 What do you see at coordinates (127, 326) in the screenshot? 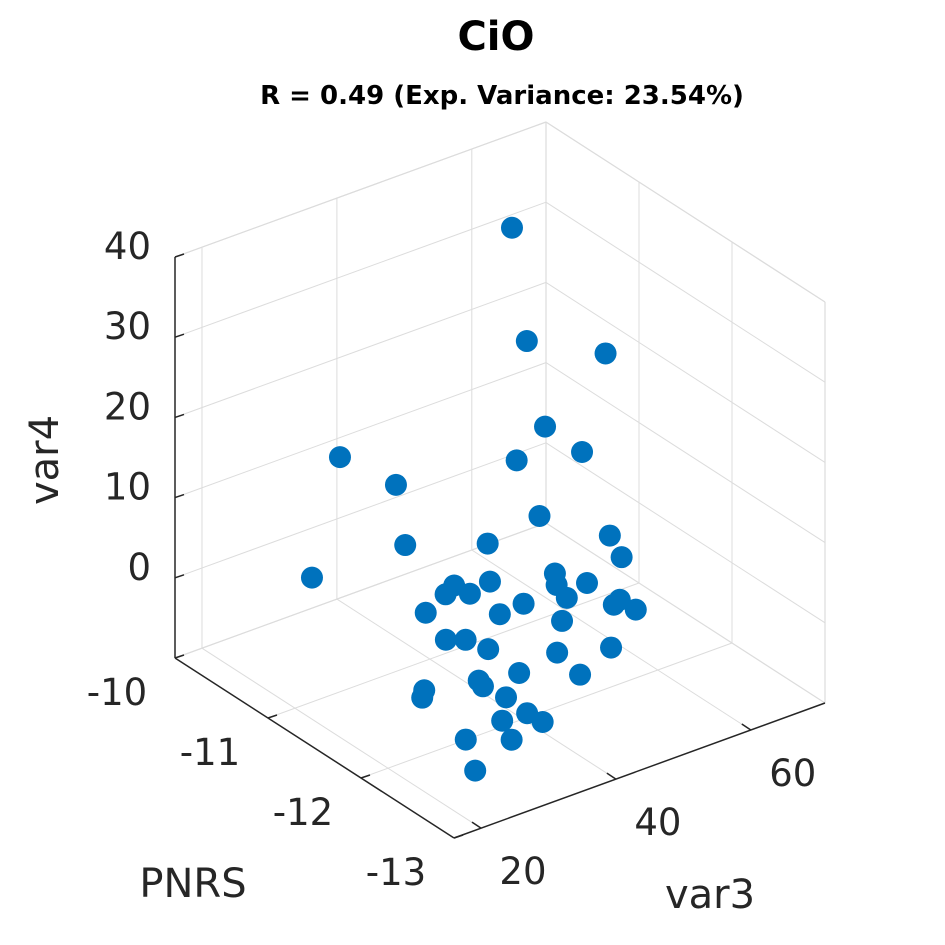
I see `z-tick-label: 30` at bounding box center [127, 326].